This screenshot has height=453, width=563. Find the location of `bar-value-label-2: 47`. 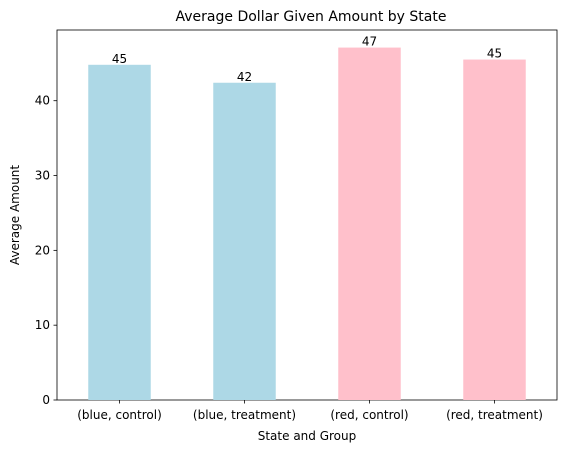

bar-value-label-2: 47 is located at coordinates (369, 42).